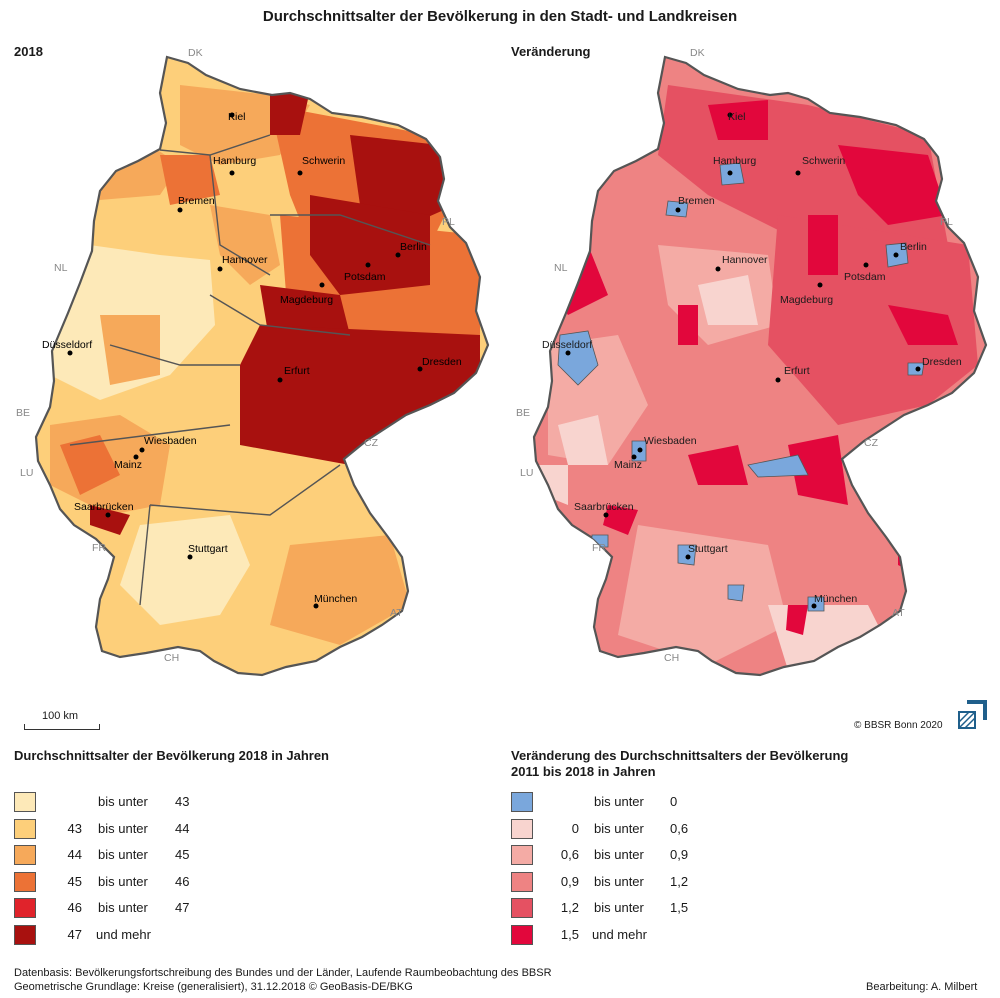  Describe the element at coordinates (371, 443) in the screenshot. I see `label-cz: CZ` at that location.